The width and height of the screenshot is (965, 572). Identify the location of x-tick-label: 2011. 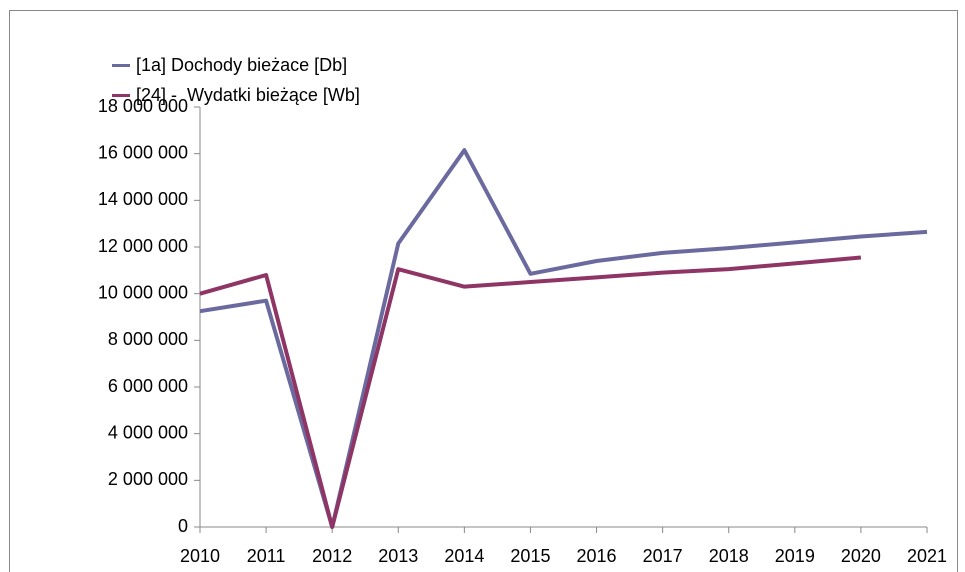
(266, 556).